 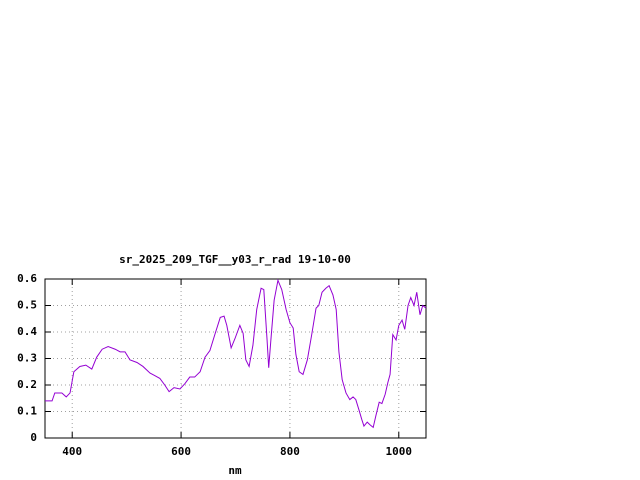 I want to click on y-tick-label: 0, so click(x=33, y=437).